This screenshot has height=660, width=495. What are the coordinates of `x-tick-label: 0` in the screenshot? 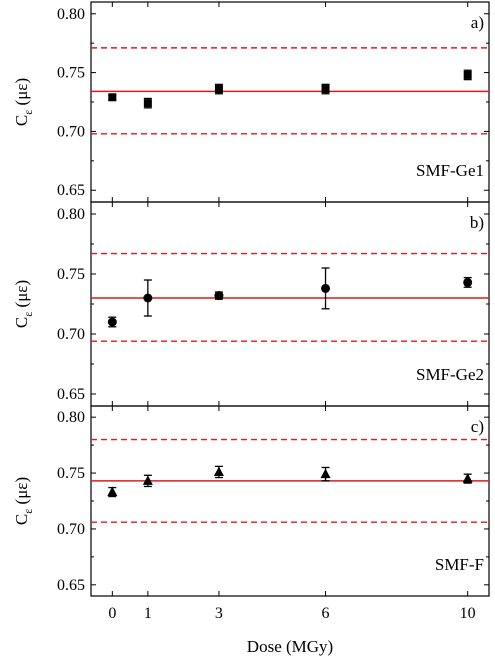 It's located at (112, 613).